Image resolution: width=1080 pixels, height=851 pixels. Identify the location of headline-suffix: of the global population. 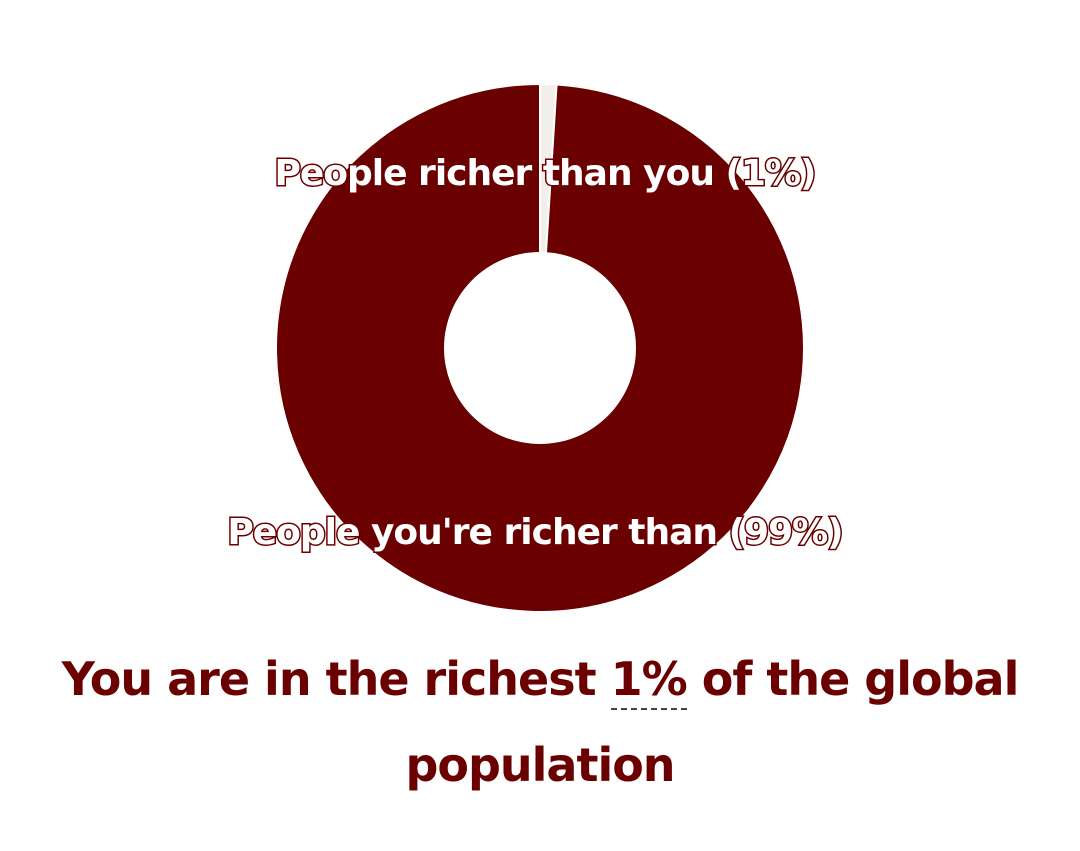
(712, 722).